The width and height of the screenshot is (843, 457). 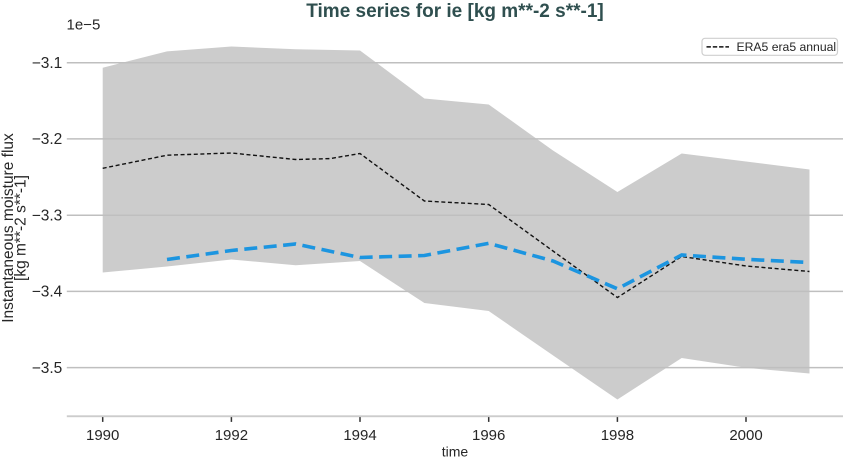 I want to click on svg-text:Time series for ie [kg m**-2 s: Time series for ie [kg m**-2 s**-1], so click(x=454, y=11).